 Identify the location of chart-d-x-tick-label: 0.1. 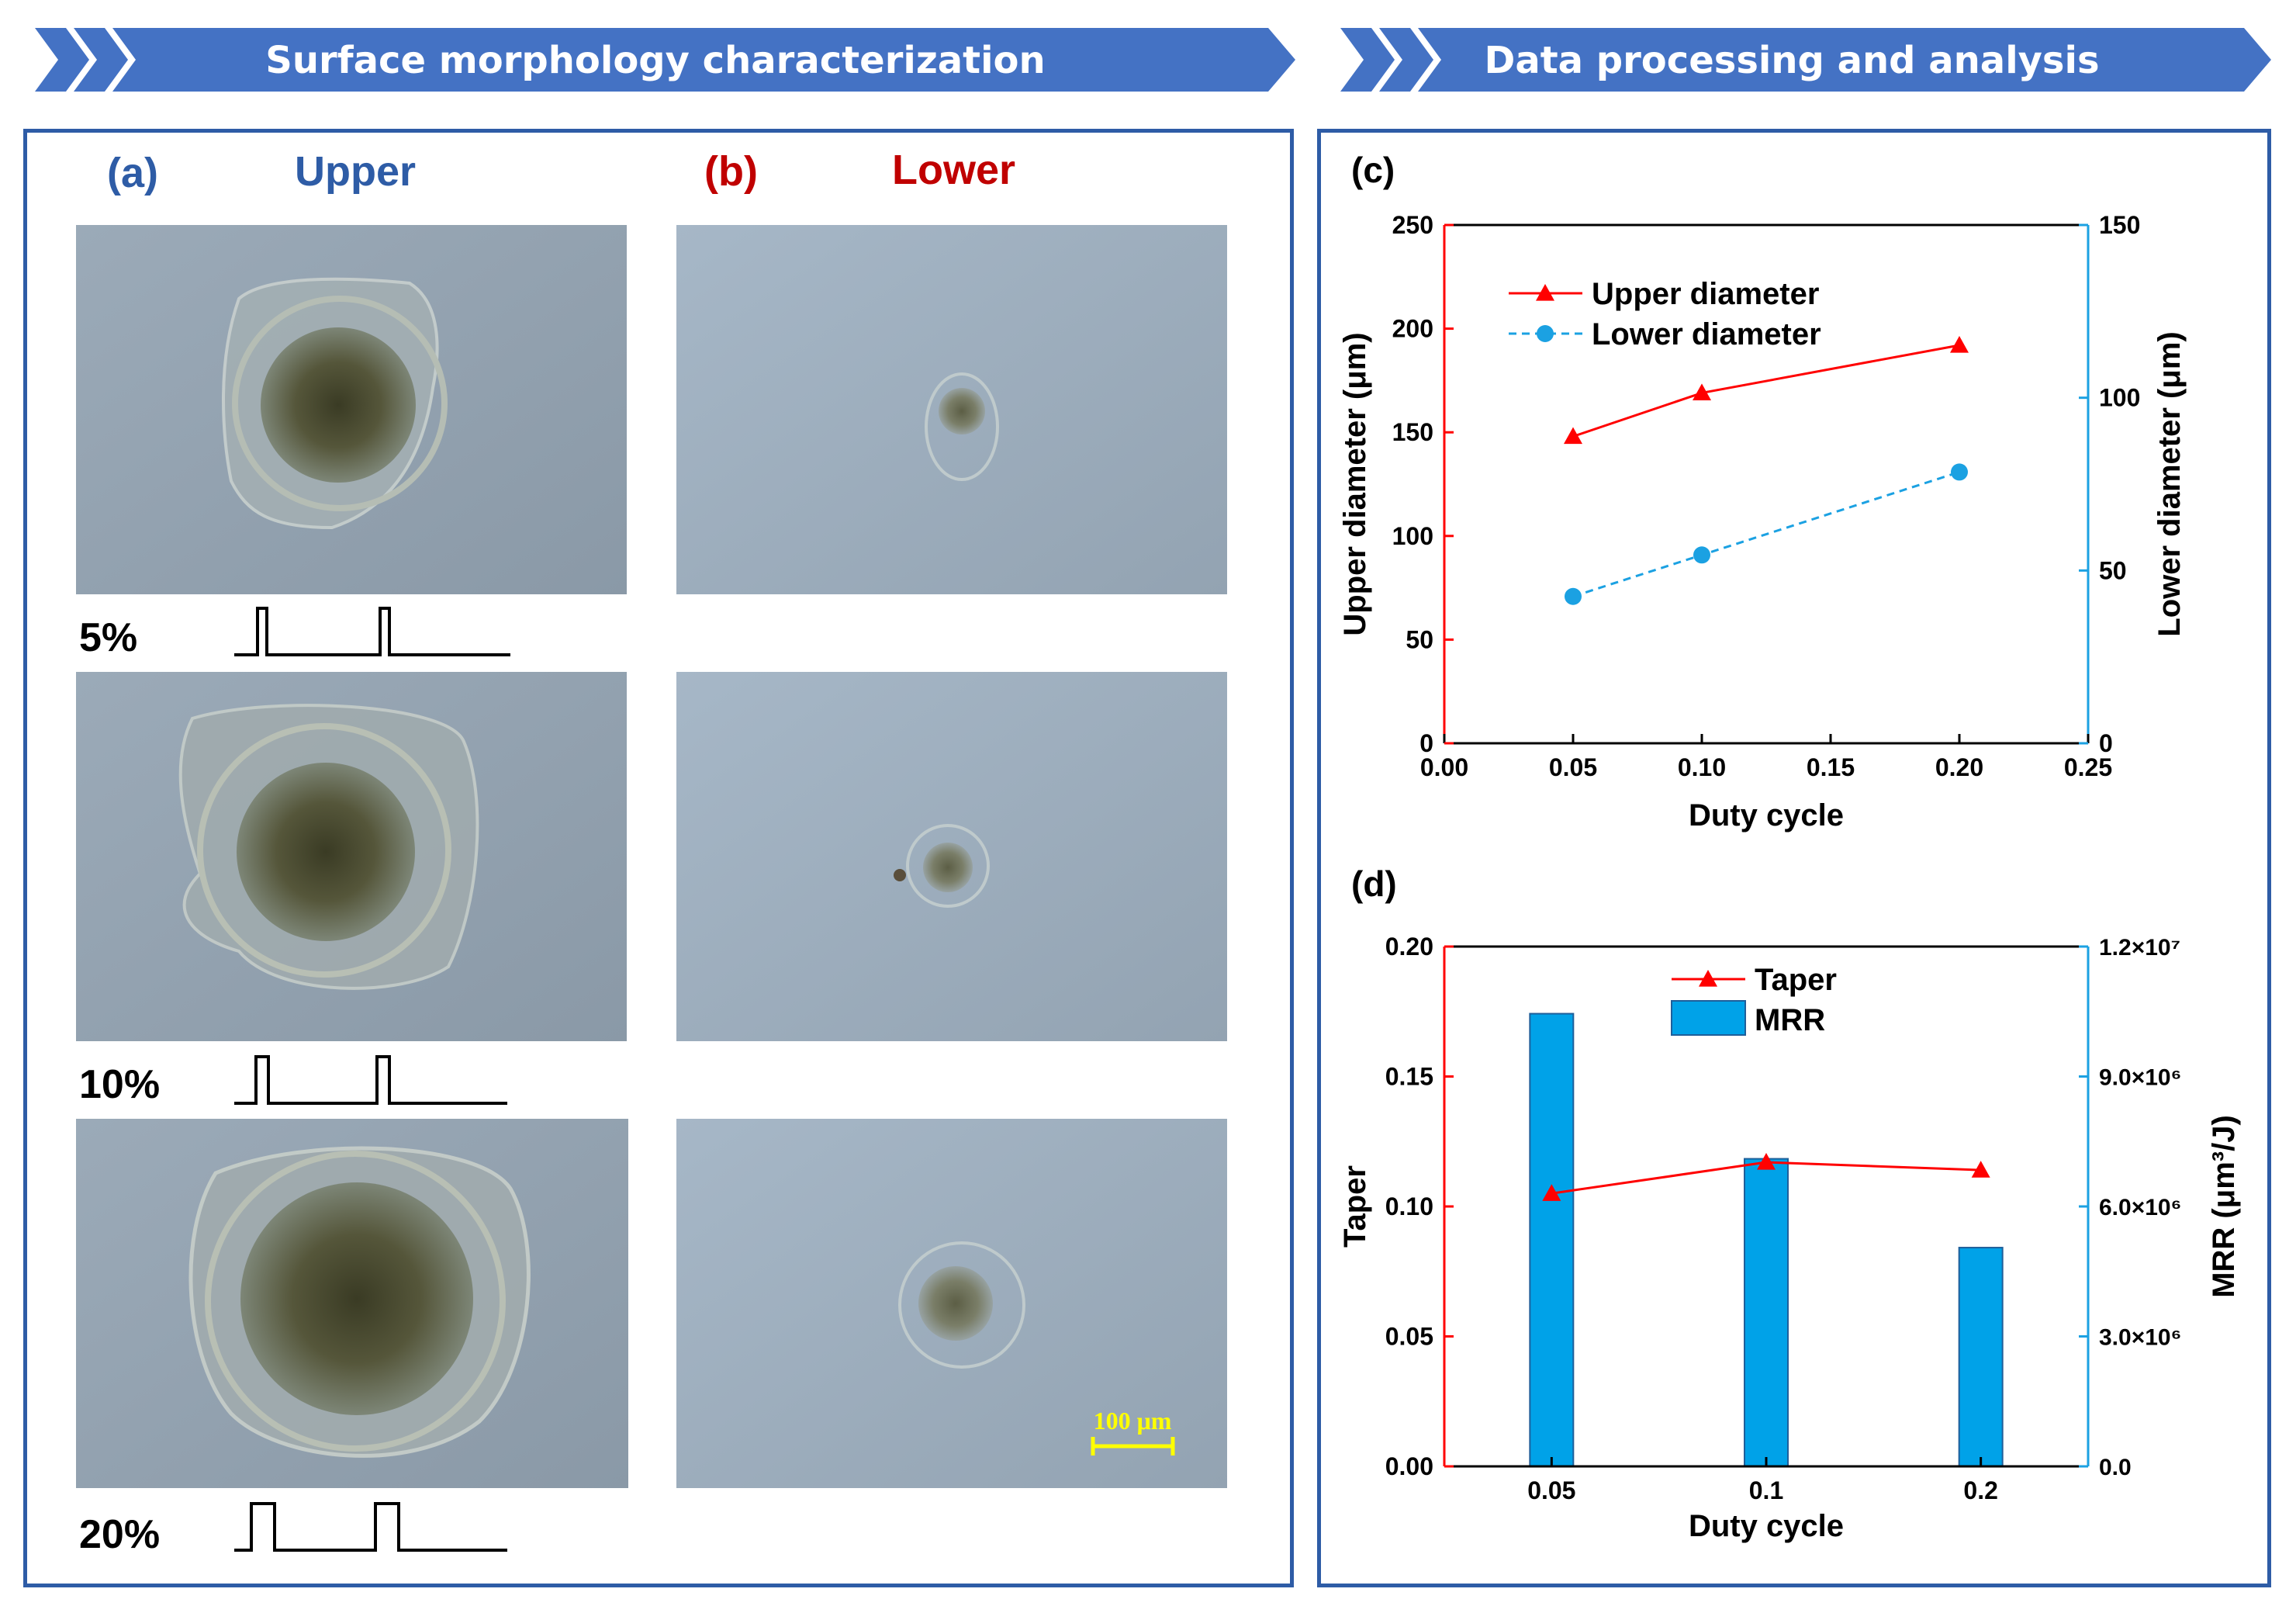
(1766, 1490).